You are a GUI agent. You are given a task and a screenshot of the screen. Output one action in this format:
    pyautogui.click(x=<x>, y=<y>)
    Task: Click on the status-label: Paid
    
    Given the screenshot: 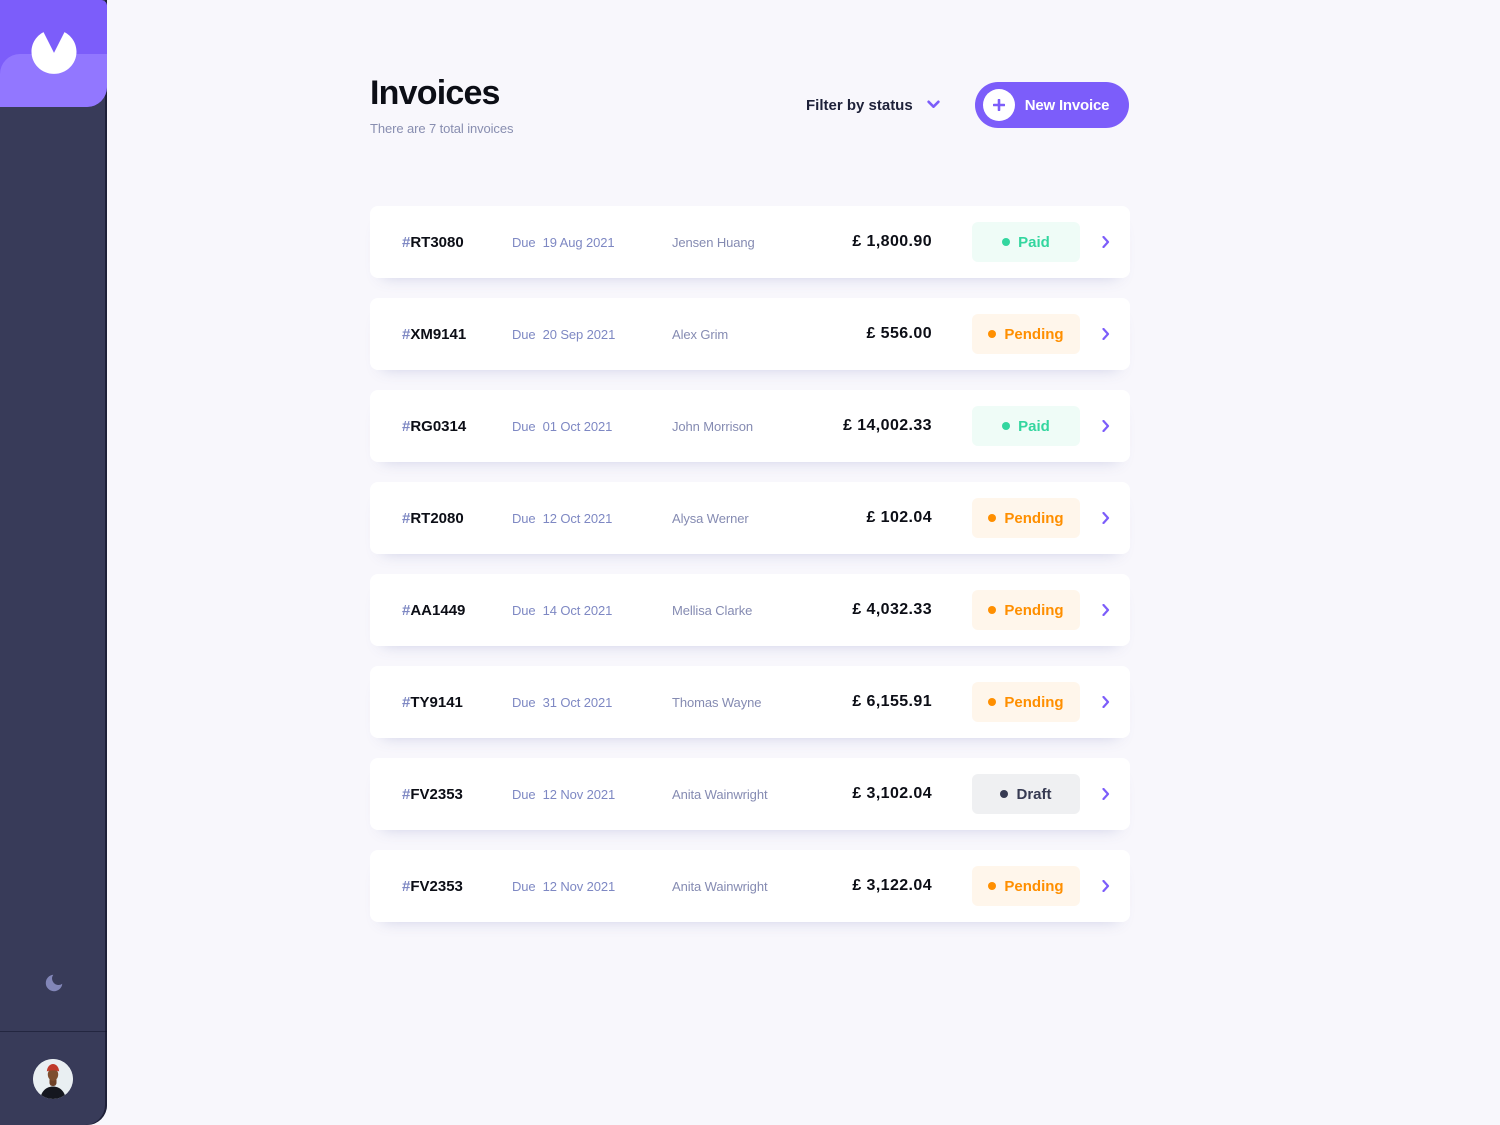 What is the action you would take?
    pyautogui.click(x=1034, y=426)
    